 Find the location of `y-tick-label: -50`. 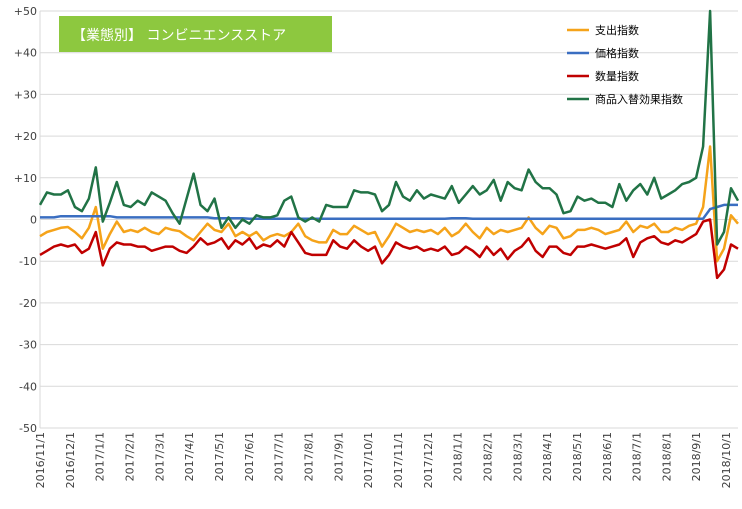

y-tick-label: -50 is located at coordinates (28, 428).